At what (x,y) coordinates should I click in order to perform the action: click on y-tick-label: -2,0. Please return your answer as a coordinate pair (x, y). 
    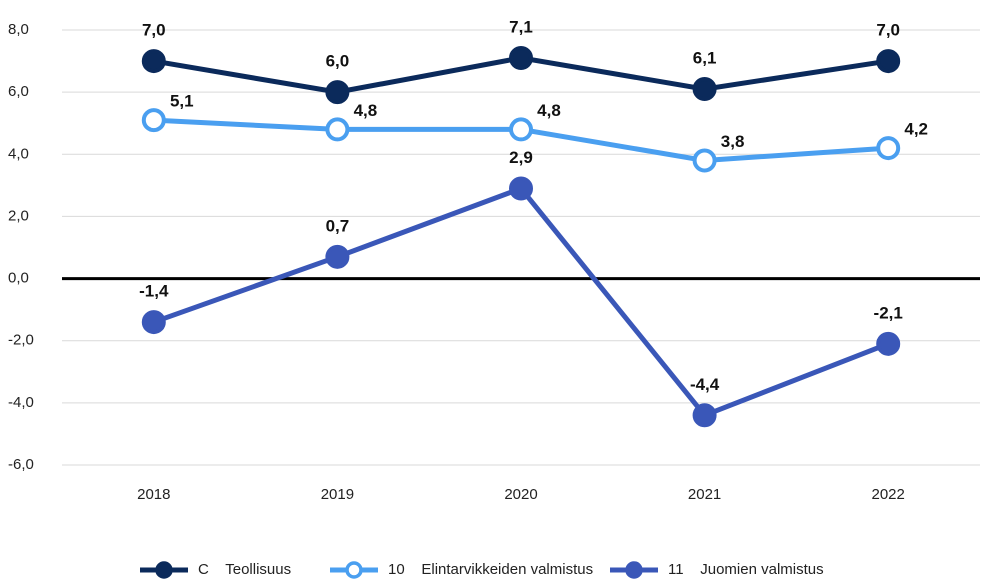
    Looking at the image, I should click on (21, 340).